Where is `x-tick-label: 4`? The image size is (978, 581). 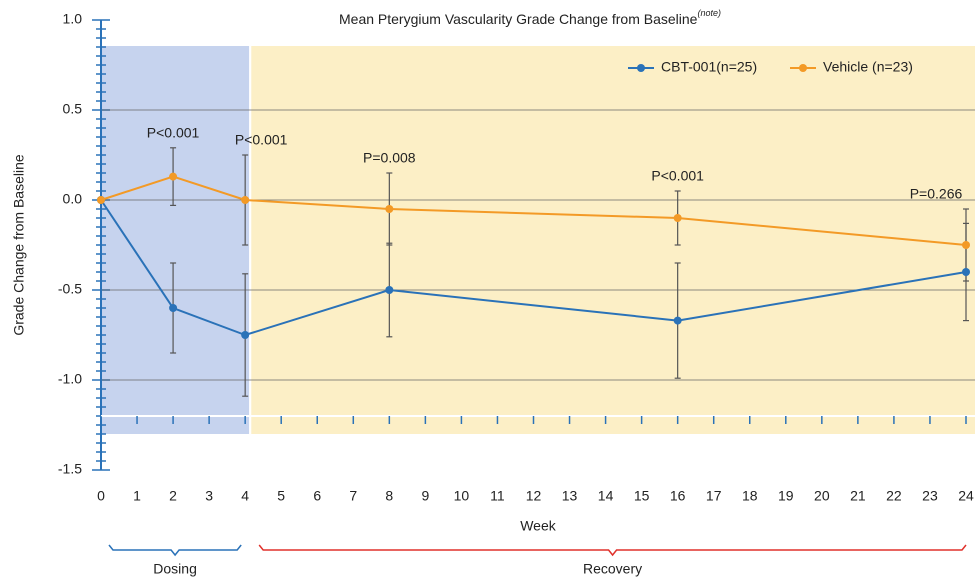 x-tick-label: 4 is located at coordinates (245, 496).